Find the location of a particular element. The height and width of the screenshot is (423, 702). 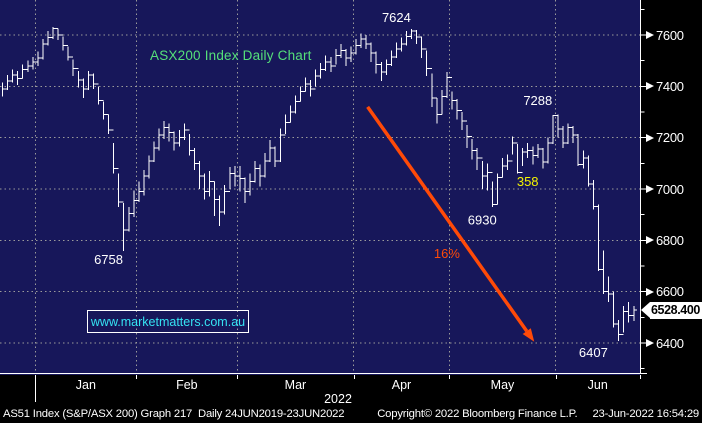

y-axis-label: 6600 is located at coordinates (665, 292).